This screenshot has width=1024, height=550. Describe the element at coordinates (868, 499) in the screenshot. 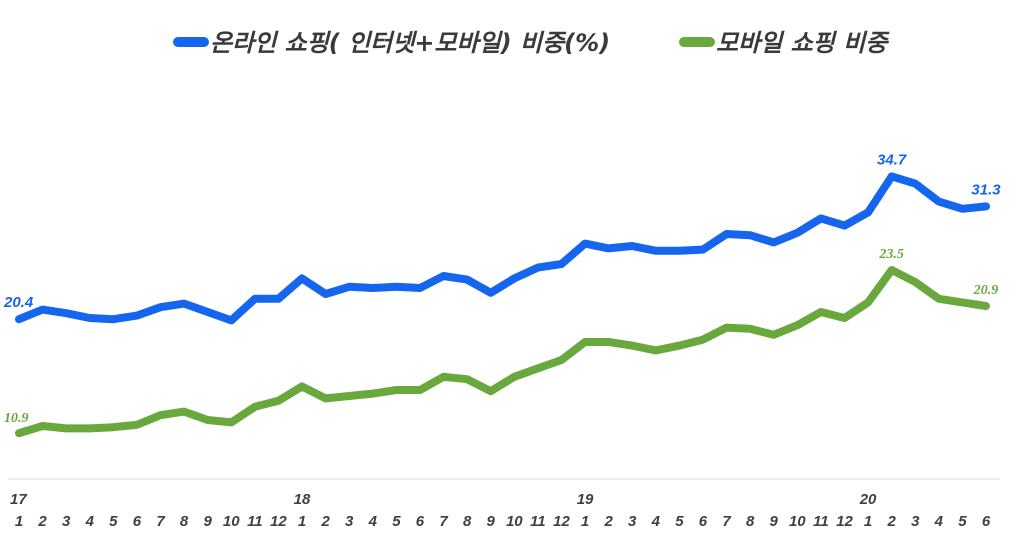

I see `x-tick-year: 20` at that location.